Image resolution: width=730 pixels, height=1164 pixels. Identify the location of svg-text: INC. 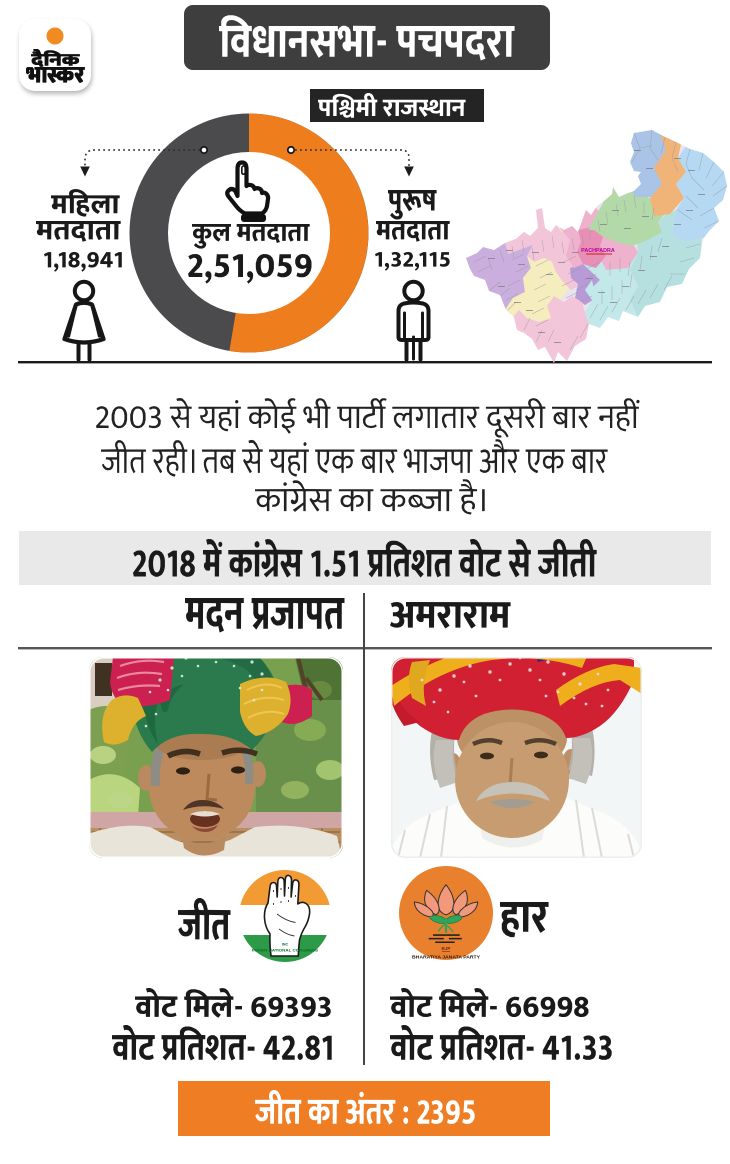
(285, 945).